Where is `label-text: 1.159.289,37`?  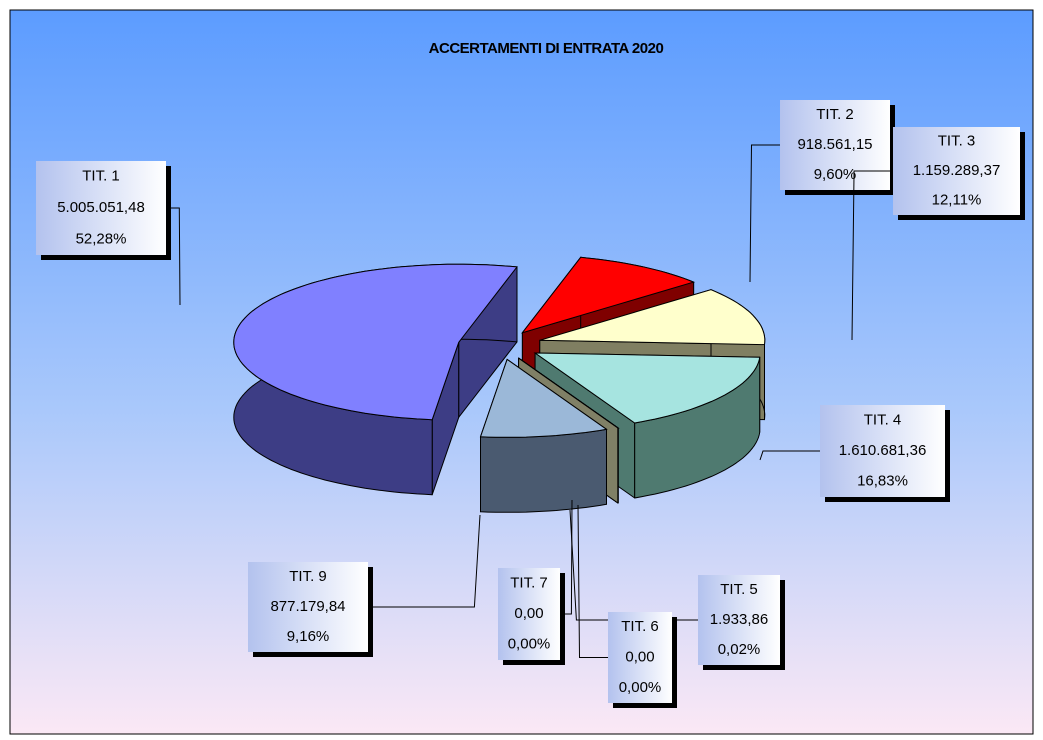
label-text: 1.159.289,37 is located at coordinates (957, 170).